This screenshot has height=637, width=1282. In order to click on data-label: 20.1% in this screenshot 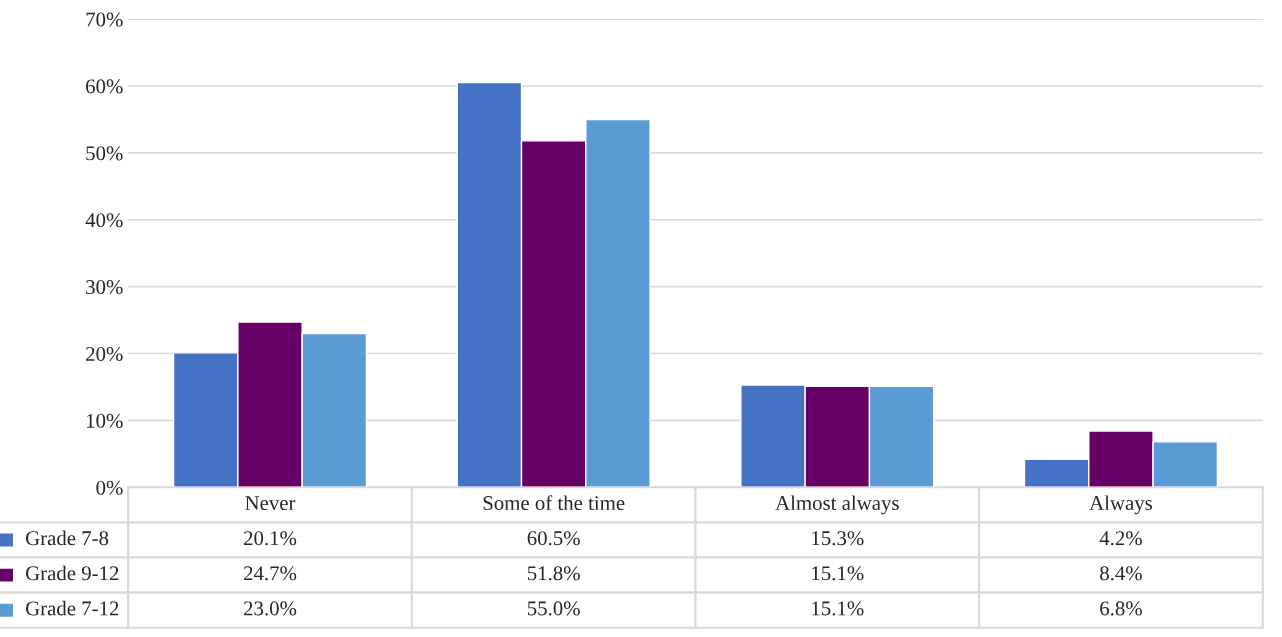, I will do `click(270, 538)`.